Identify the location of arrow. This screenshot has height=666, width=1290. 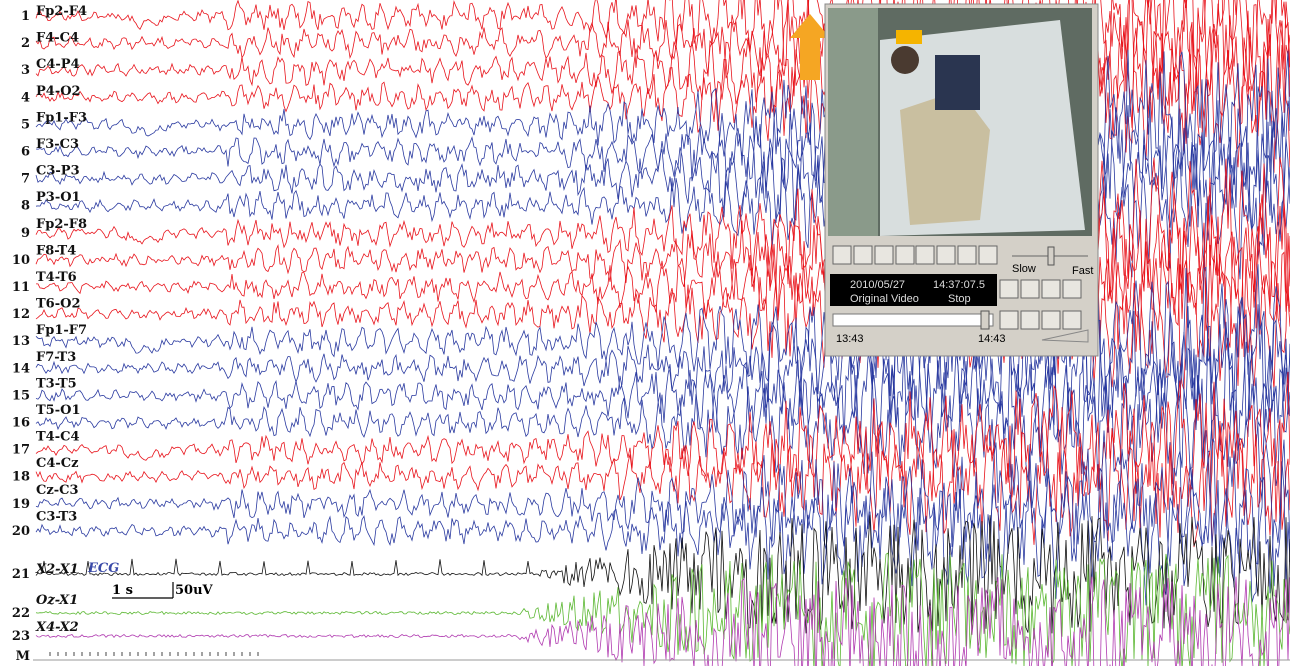
(810, 47).